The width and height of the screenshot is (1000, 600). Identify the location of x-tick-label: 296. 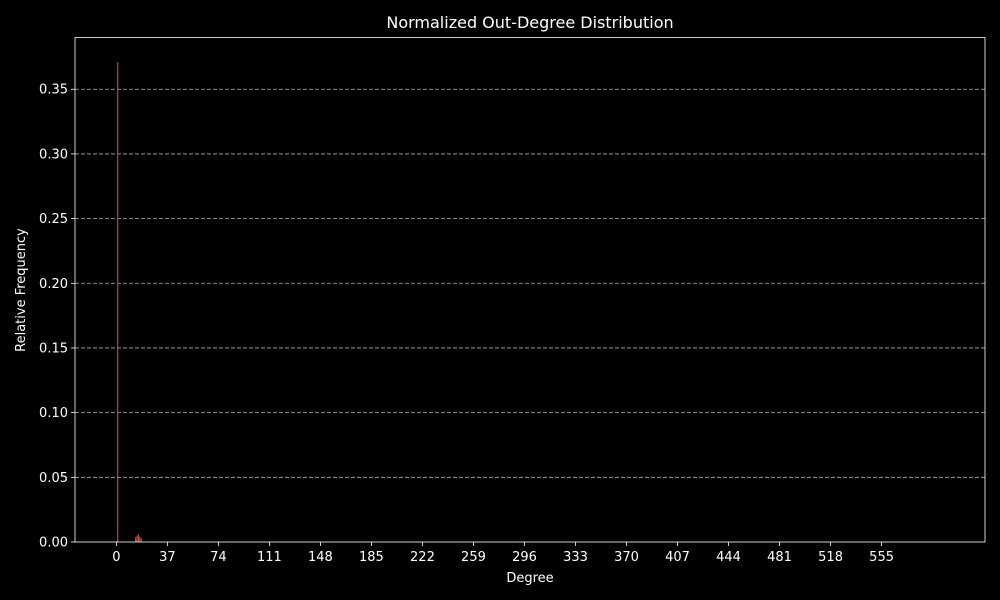
(524, 557).